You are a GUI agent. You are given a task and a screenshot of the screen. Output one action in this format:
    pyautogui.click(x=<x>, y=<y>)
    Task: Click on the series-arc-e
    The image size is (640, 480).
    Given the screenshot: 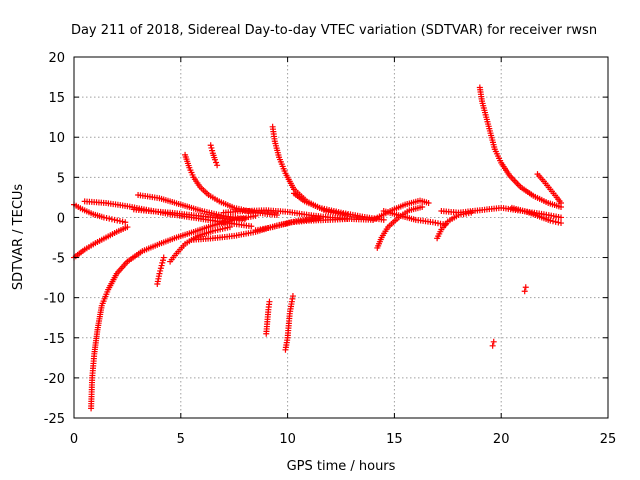 What is the action you would take?
    pyautogui.click(x=191, y=207)
    